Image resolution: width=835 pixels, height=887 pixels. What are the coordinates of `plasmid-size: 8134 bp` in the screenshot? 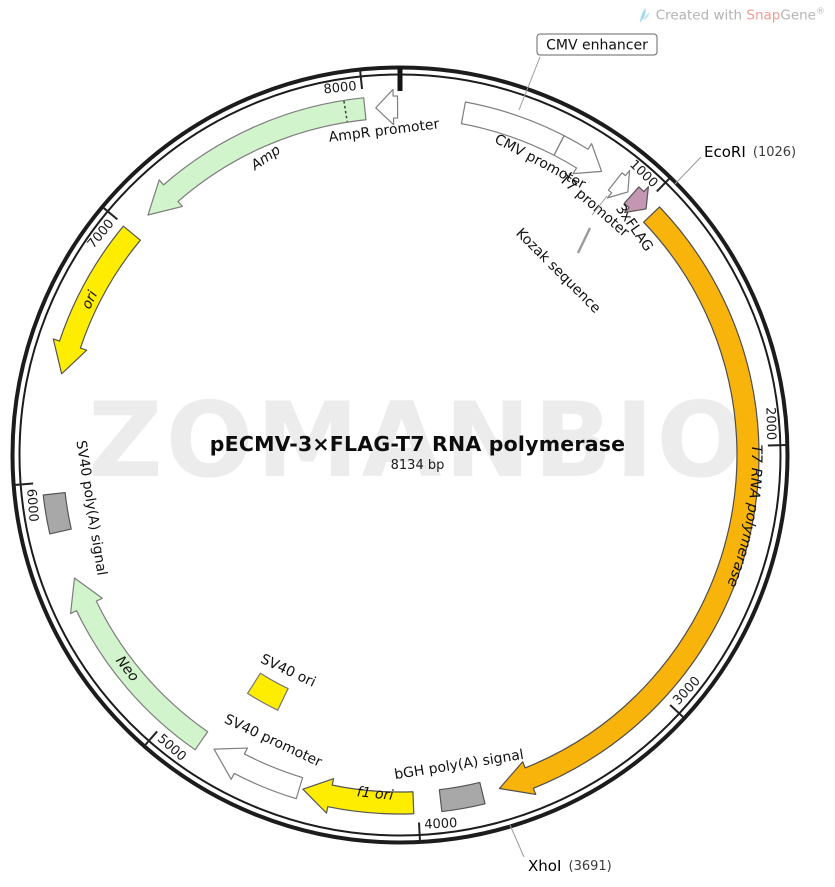 It's located at (417, 465).